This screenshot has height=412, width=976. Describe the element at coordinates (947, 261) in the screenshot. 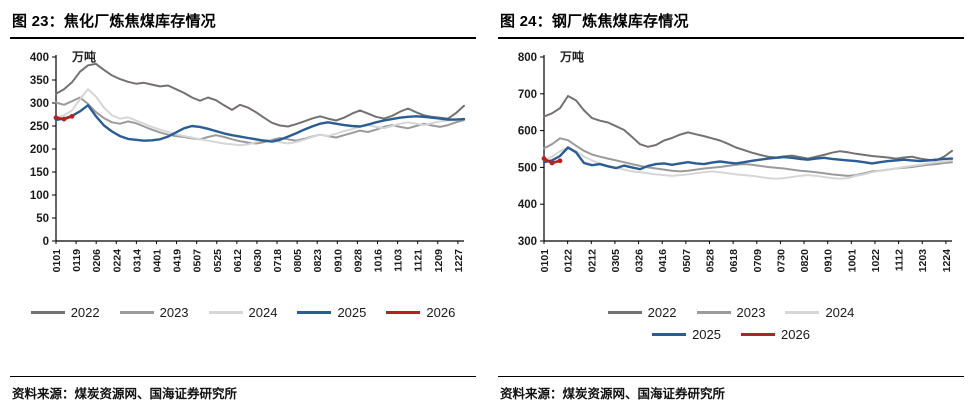

I see `x-tick-label: 1224` at that location.